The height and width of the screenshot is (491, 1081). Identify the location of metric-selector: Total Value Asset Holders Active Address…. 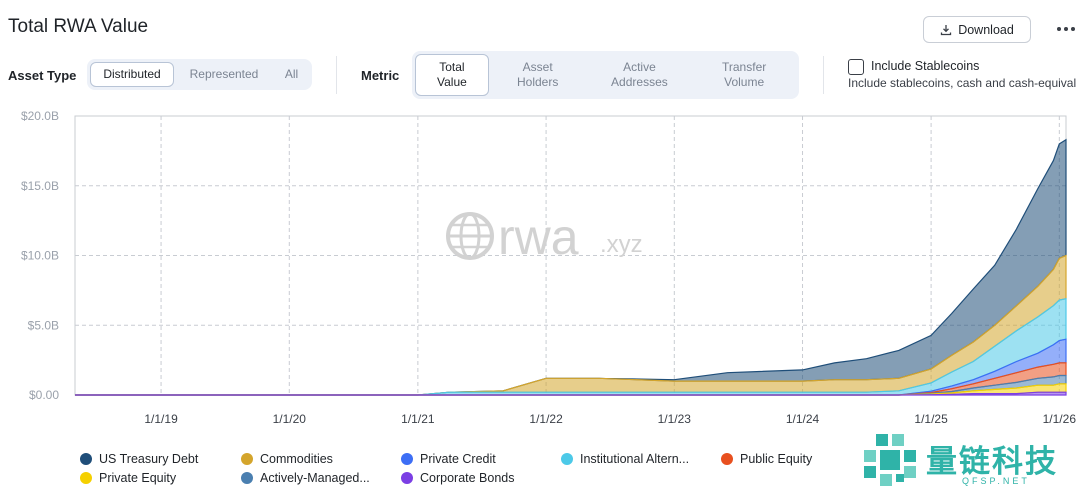
(605, 75).